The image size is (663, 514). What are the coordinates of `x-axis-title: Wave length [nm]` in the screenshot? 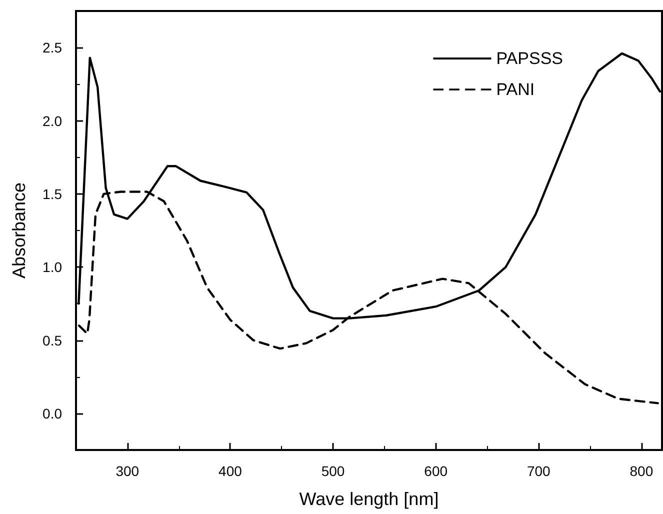 It's located at (369, 499).